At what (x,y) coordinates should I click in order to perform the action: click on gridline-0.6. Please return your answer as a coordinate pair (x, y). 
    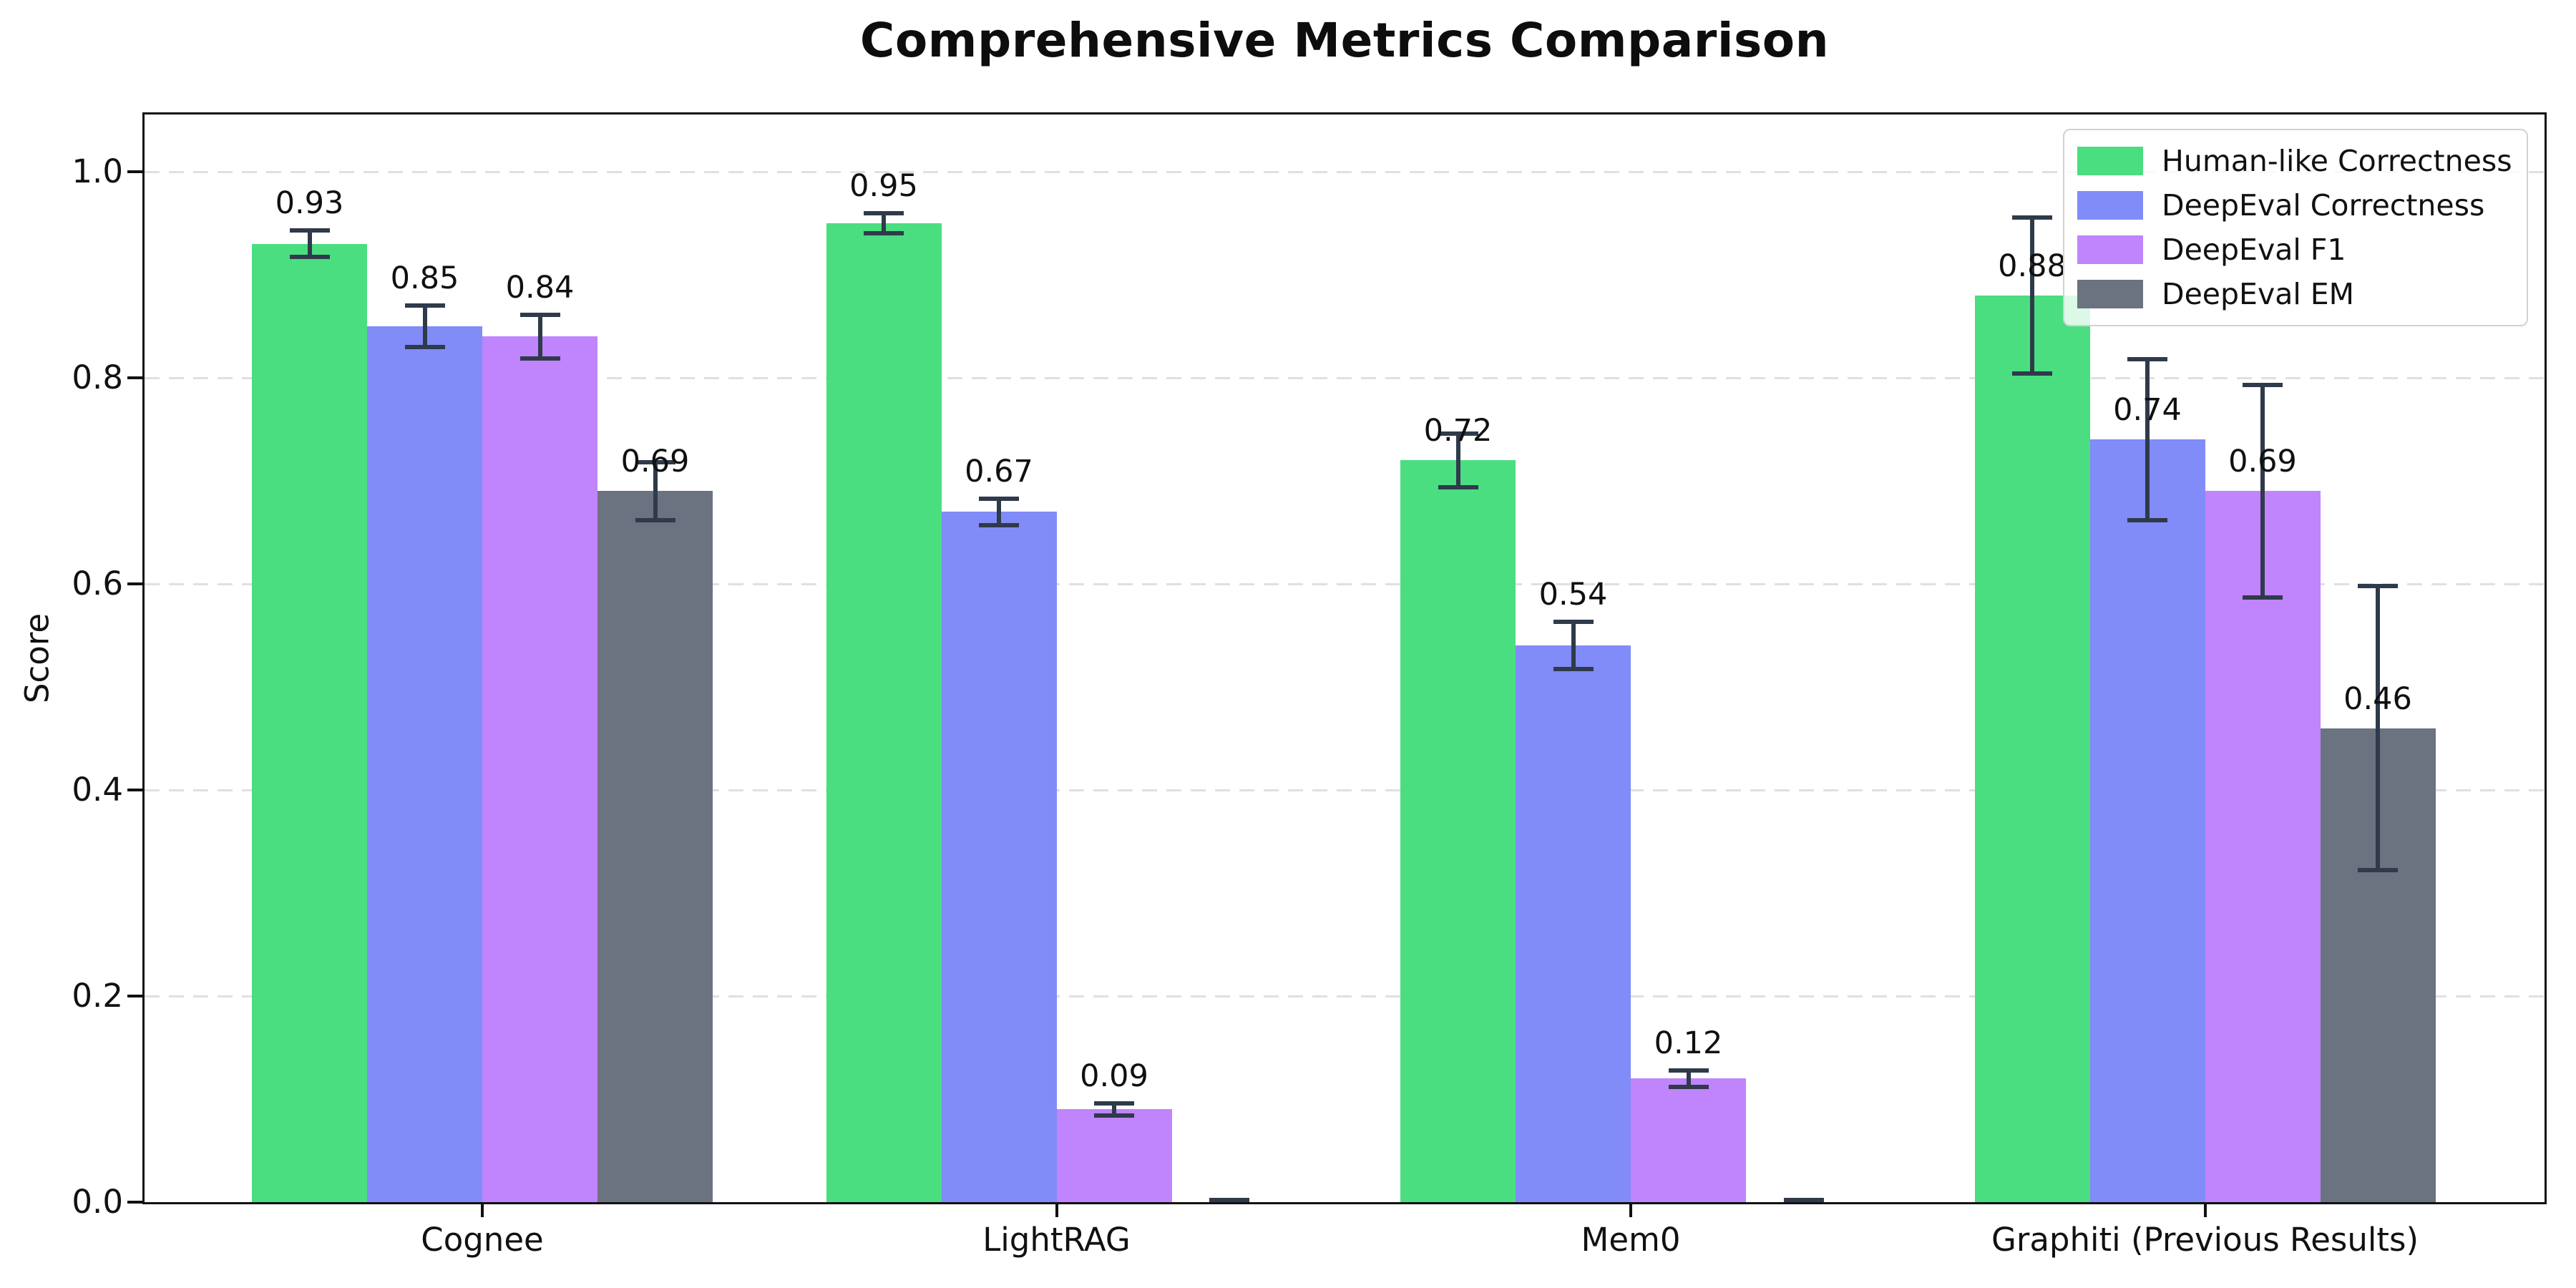
    Looking at the image, I should click on (1345, 583).